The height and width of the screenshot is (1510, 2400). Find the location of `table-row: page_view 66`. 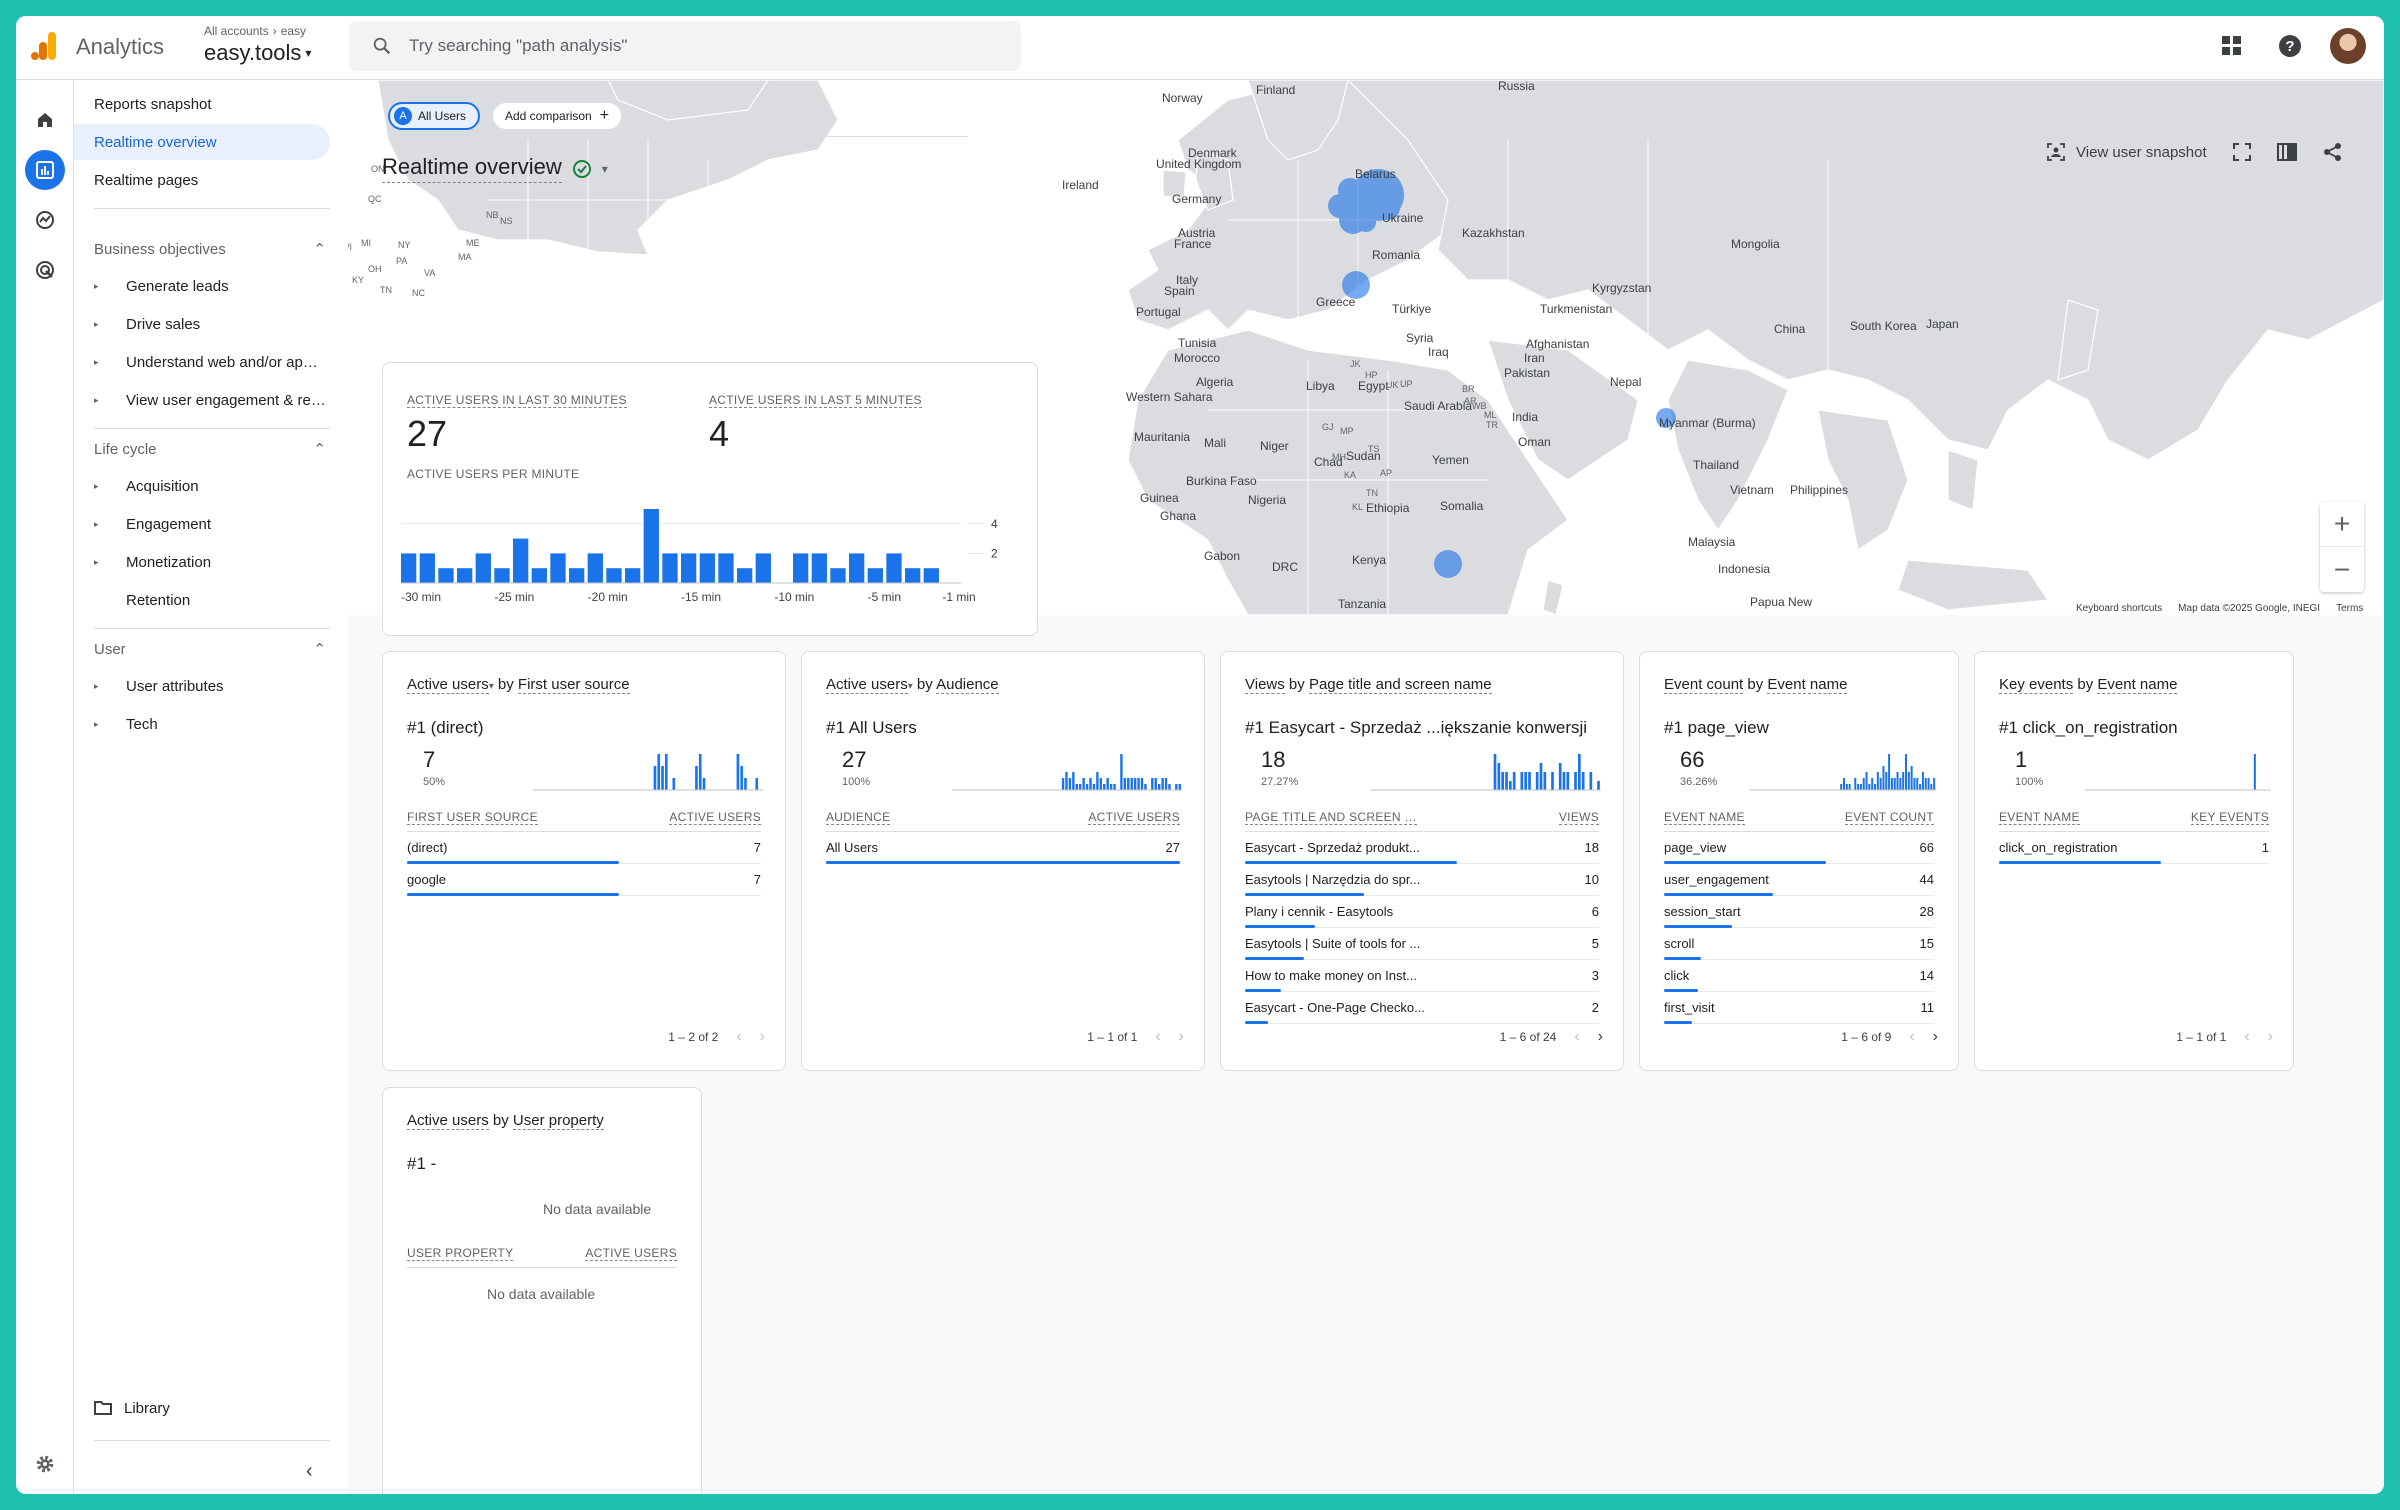

table-row: page_view 66 is located at coordinates (1799, 848).